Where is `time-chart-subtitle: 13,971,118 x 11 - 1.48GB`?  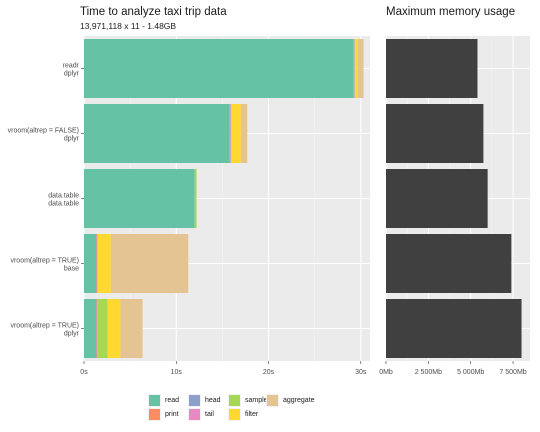
time-chart-subtitle: 13,971,118 x 11 - 1.48GB is located at coordinates (128, 26).